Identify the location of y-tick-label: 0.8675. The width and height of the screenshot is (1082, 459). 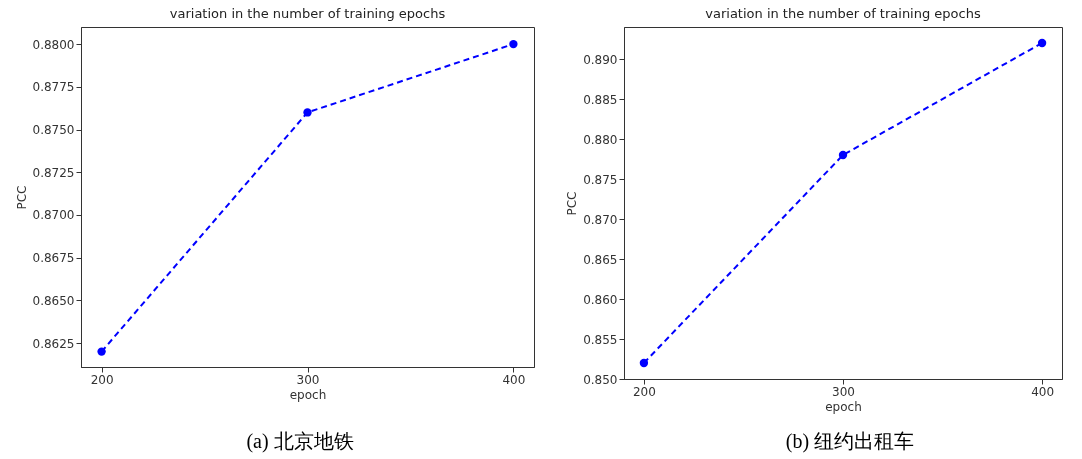
(53, 258).